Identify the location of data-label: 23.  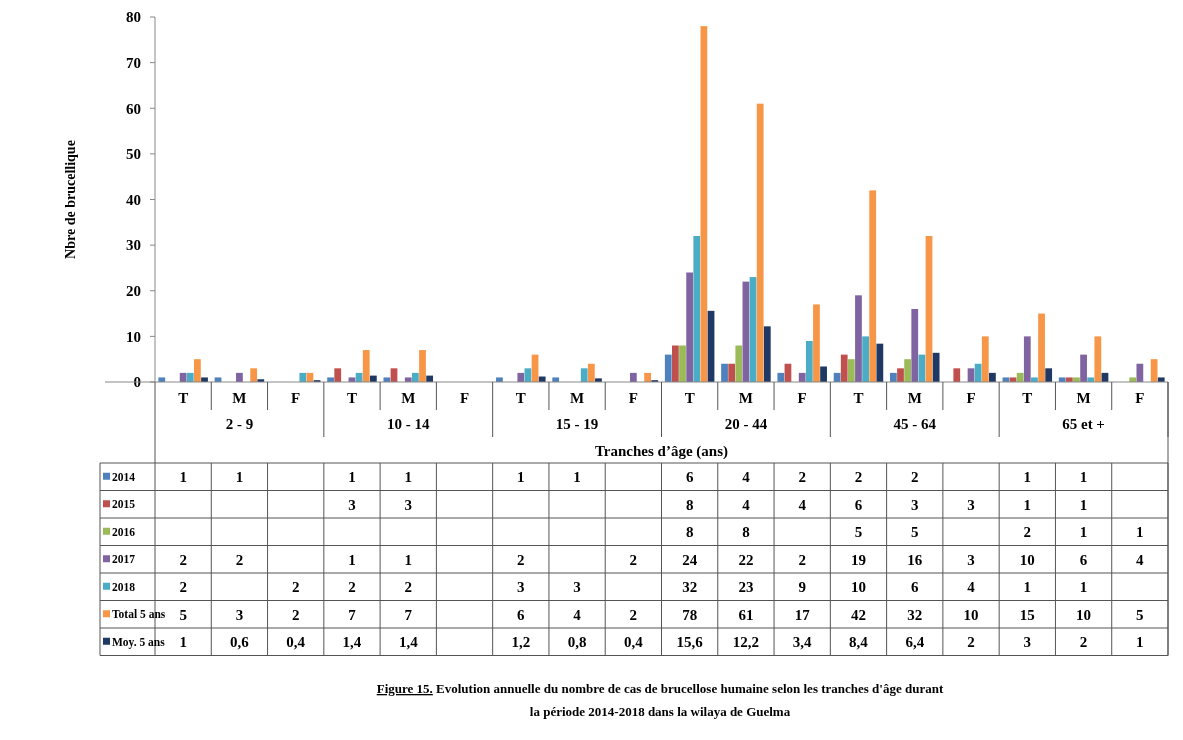
(746, 587).